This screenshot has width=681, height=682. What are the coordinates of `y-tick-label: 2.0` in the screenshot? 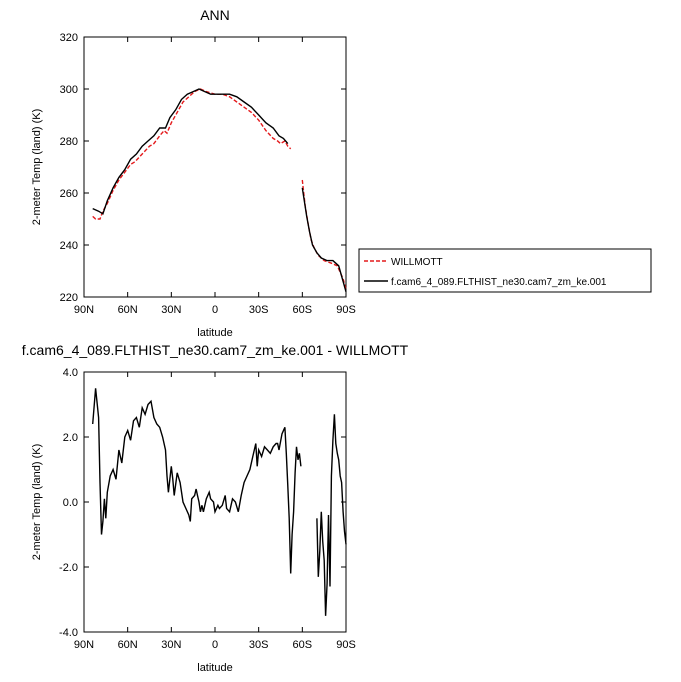 It's located at (70, 438).